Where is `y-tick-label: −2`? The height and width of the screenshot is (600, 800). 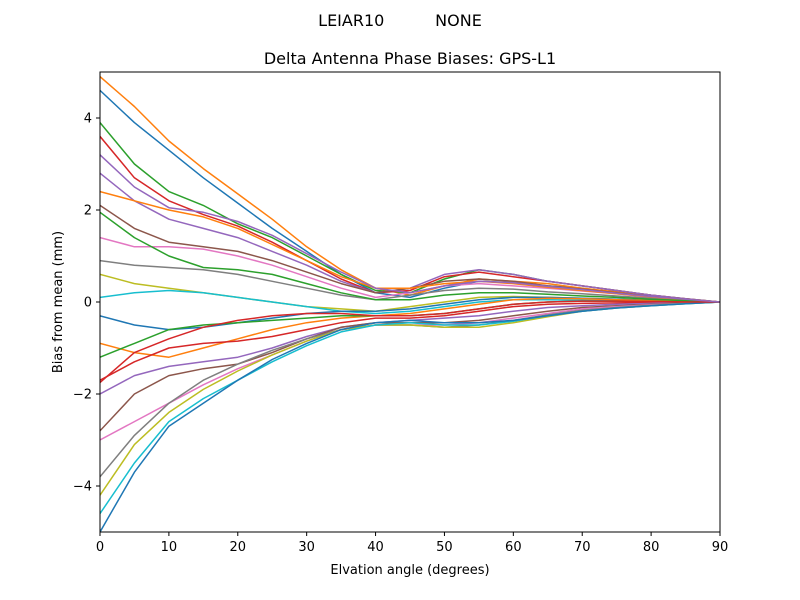 y-tick-label: −2 is located at coordinates (82, 395).